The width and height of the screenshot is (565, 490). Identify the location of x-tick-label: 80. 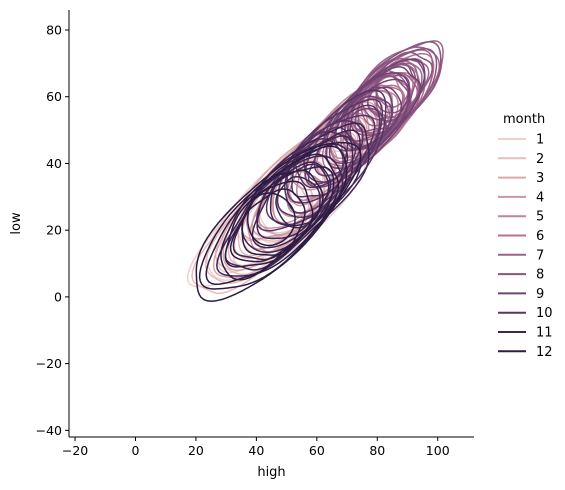
(377, 450).